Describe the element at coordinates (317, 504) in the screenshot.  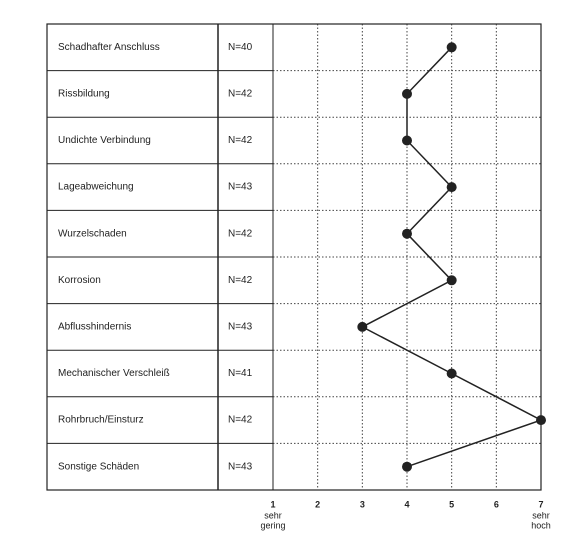
I see `x-tick-label: 2` at that location.